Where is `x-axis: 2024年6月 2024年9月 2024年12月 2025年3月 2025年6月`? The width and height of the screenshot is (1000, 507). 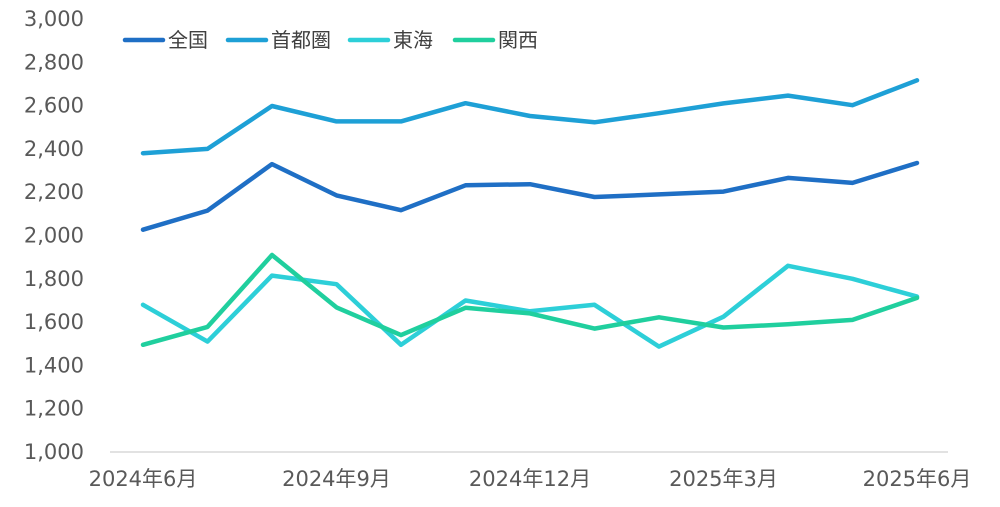 x-axis: 2024年6月 2024年9月 2024年12月 2025年3月 2025年6月 is located at coordinates (530, 479).